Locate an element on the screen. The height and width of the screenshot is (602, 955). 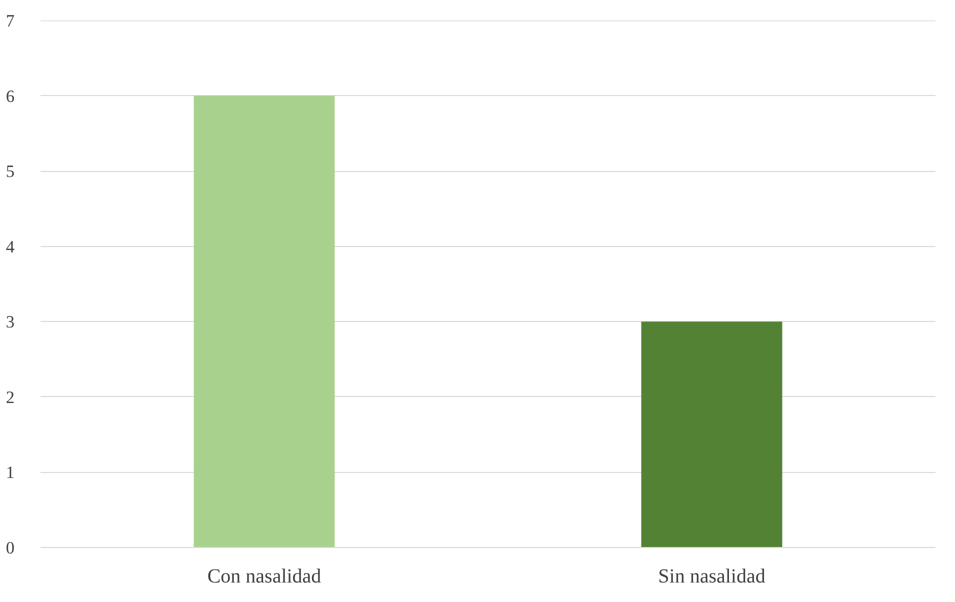
y-tick-label: 7 is located at coordinates (10, 21).